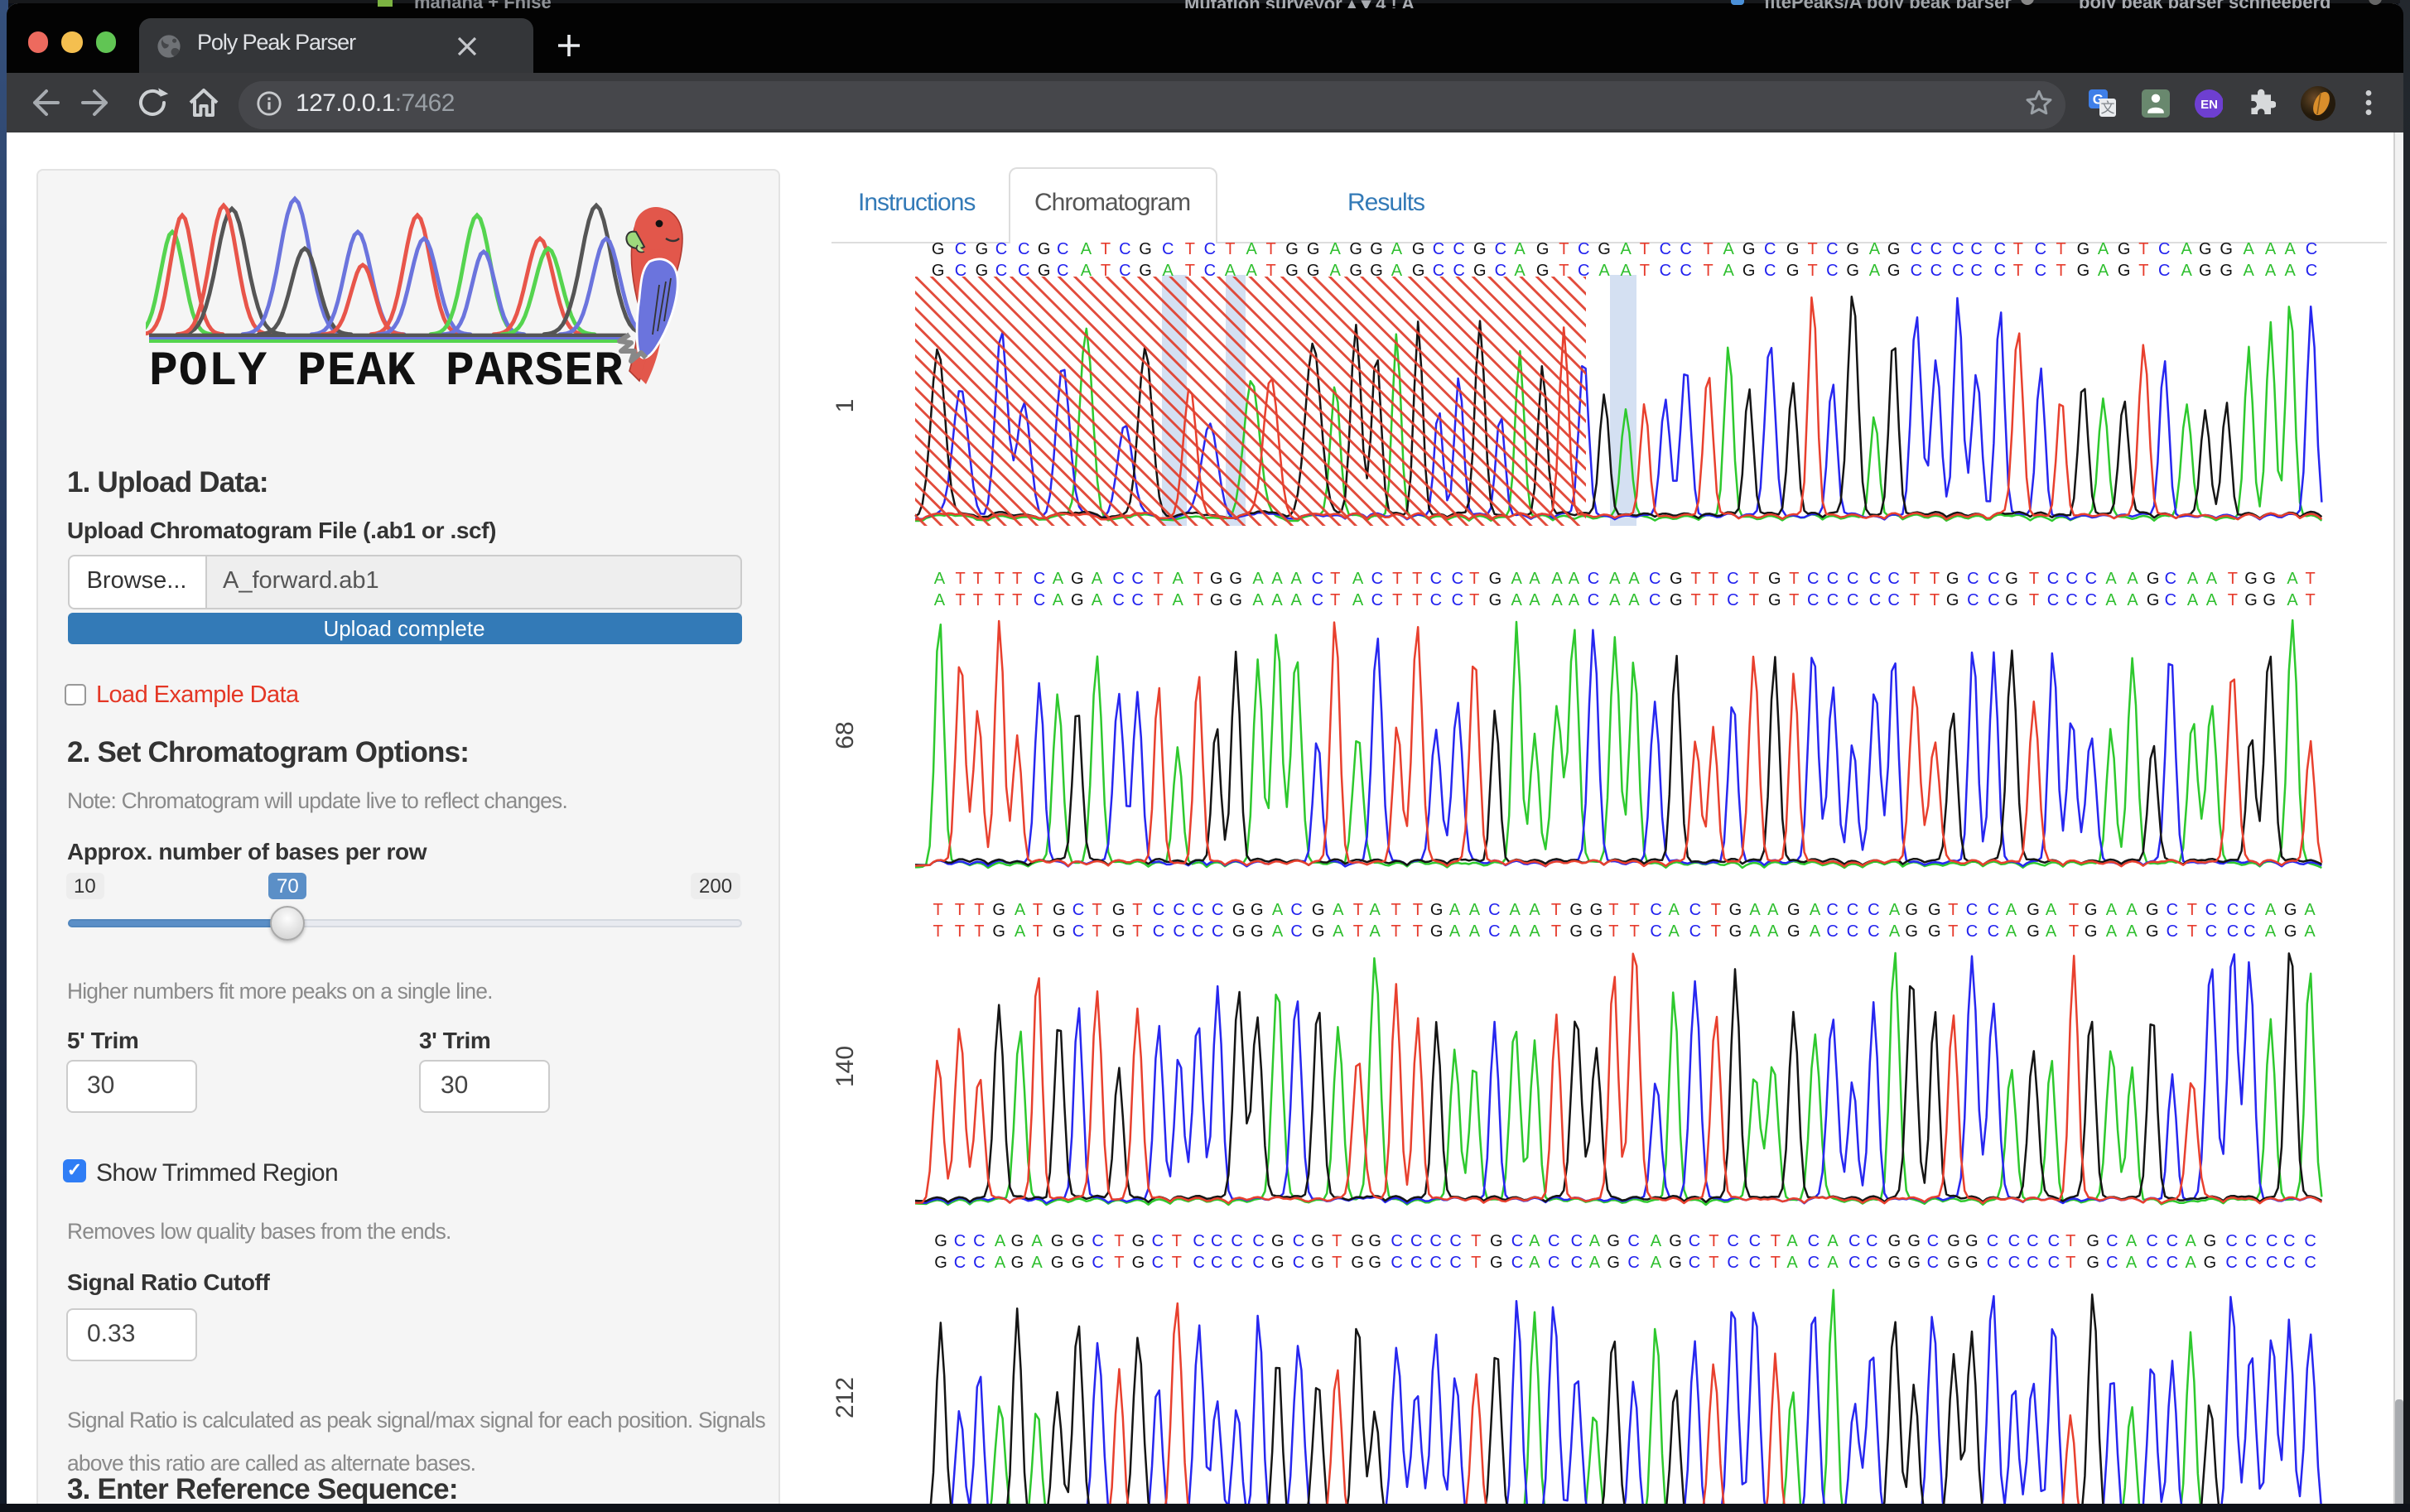  What do you see at coordinates (845, 406) in the screenshot?
I see `svg-text: 1` at bounding box center [845, 406].